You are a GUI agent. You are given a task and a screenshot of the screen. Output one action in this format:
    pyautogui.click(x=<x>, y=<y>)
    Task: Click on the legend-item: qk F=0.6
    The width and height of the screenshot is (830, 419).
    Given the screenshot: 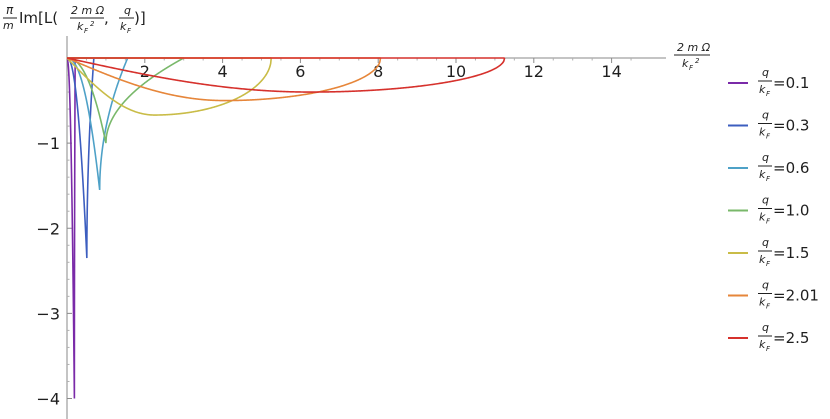 What is the action you would take?
    pyautogui.click(x=768, y=167)
    